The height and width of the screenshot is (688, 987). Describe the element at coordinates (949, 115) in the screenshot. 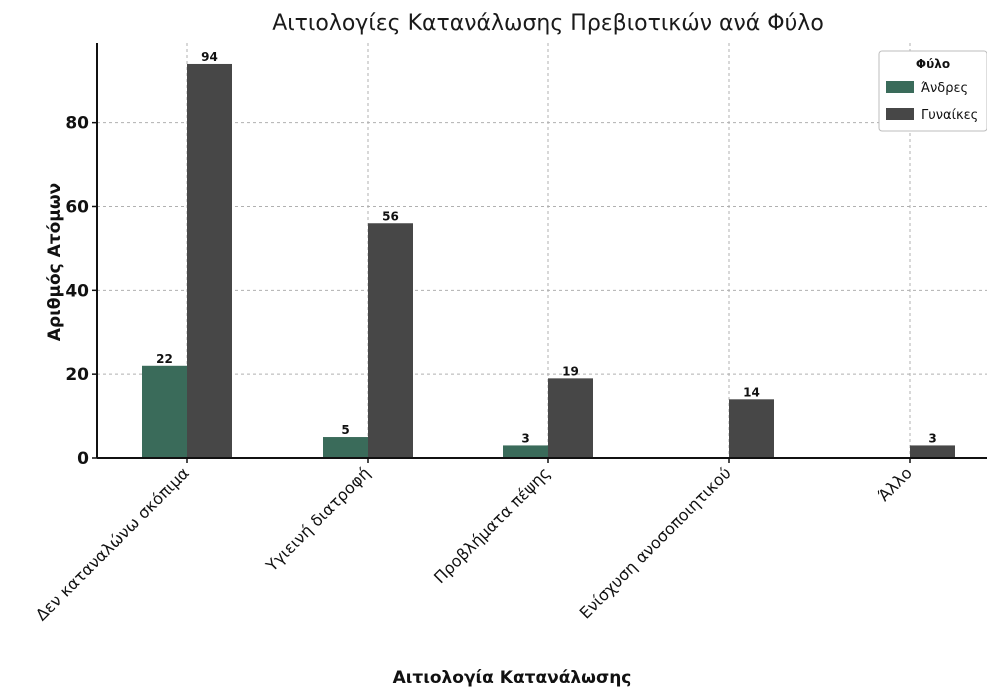

I see `legend-label-women: Γυναίκες` at that location.